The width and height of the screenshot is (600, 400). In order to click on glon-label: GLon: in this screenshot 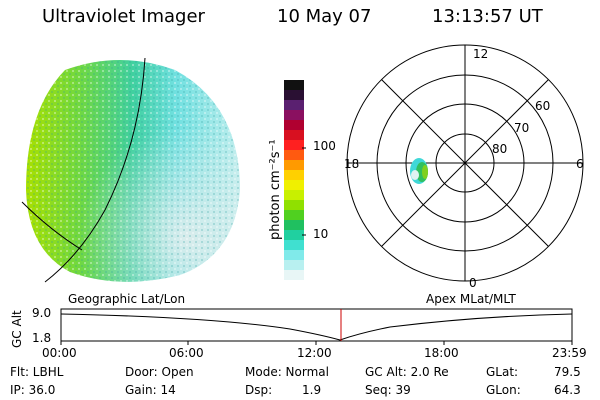, I will do `click(503, 390)`.